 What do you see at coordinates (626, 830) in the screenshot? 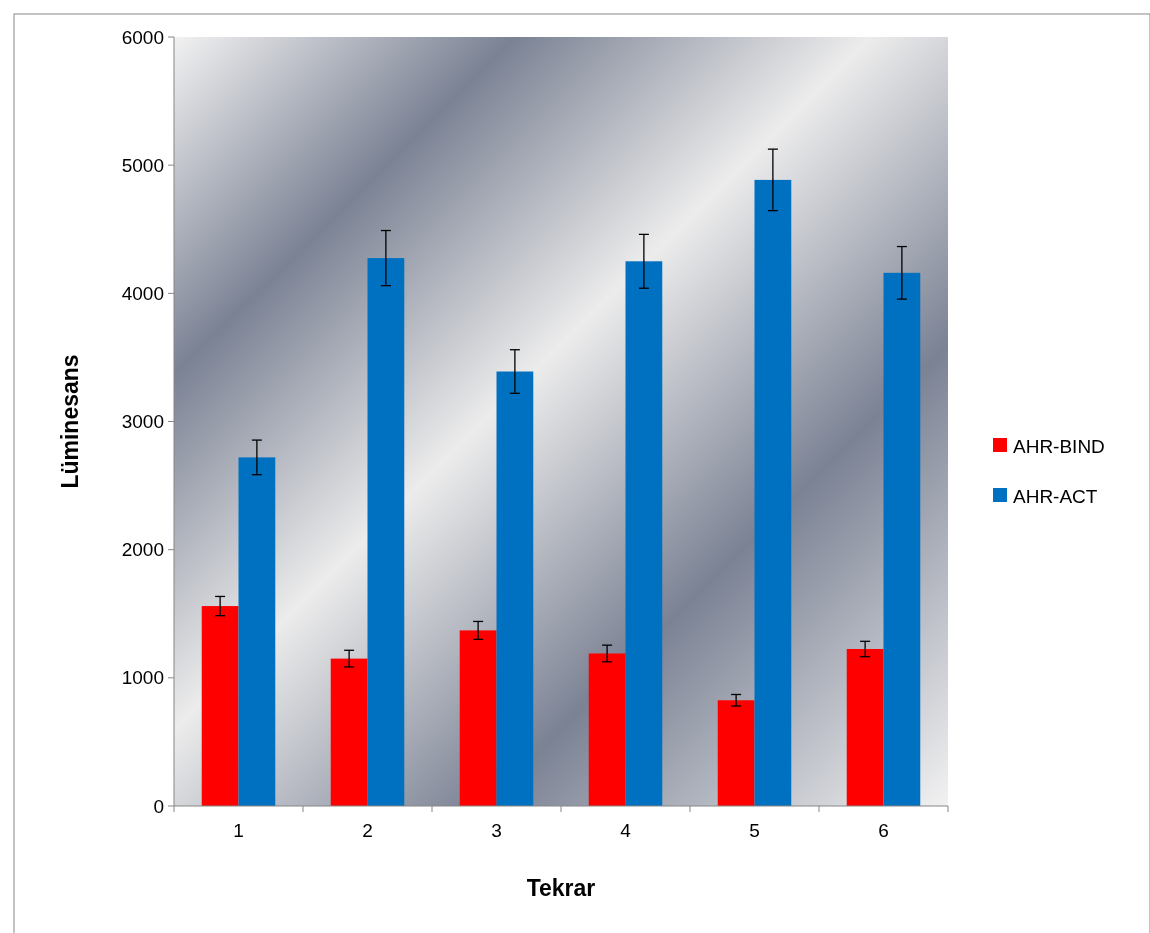
I see `x-tick-label: 4` at bounding box center [626, 830].